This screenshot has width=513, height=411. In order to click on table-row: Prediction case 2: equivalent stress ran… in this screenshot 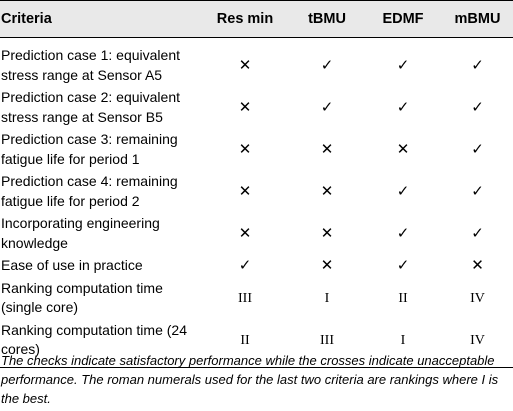, I will do `click(256, 108)`.